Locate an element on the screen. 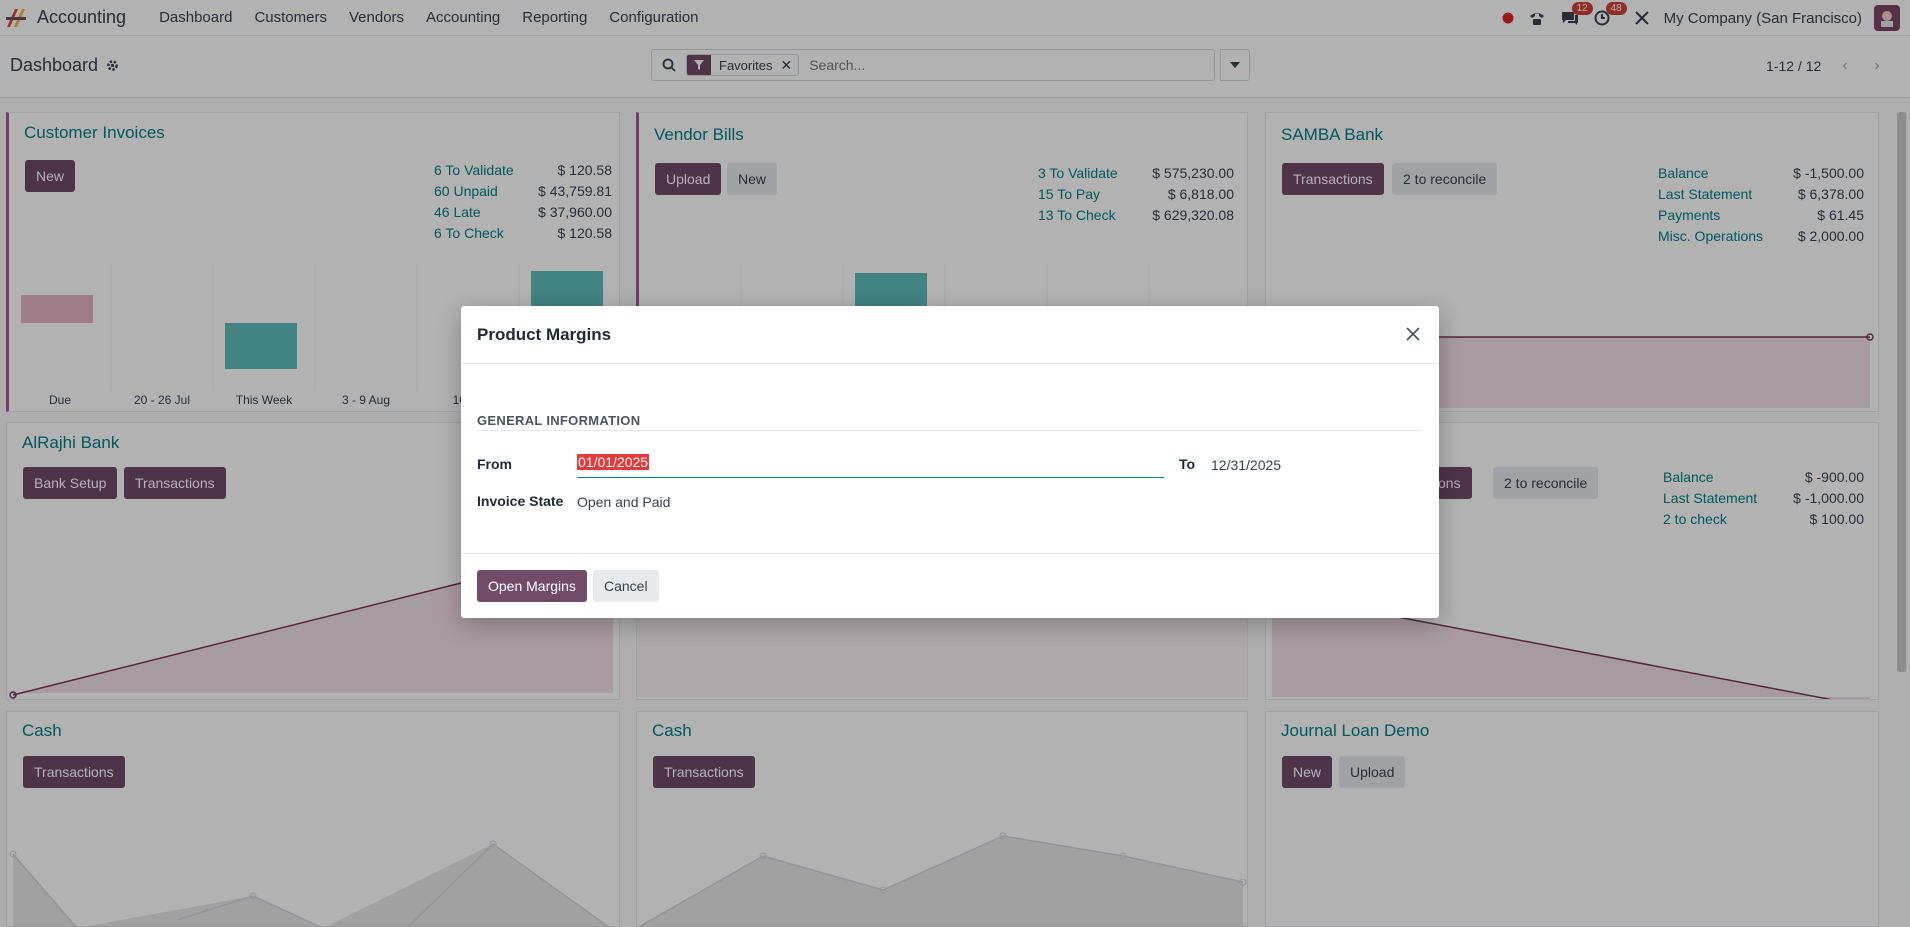 The width and height of the screenshot is (1910, 927). caret-down-icon is located at coordinates (1235, 65).